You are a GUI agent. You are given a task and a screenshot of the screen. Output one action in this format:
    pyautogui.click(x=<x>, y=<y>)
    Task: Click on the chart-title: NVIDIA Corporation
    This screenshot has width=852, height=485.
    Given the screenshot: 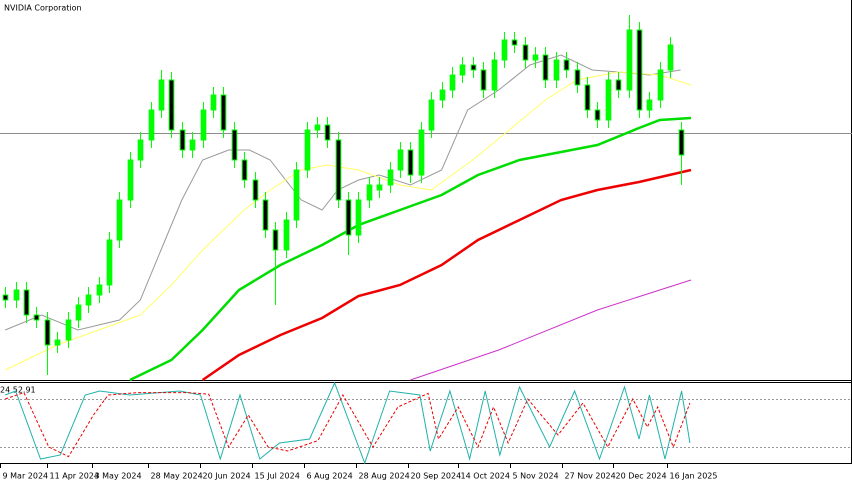 What is the action you would take?
    pyautogui.click(x=43, y=8)
    